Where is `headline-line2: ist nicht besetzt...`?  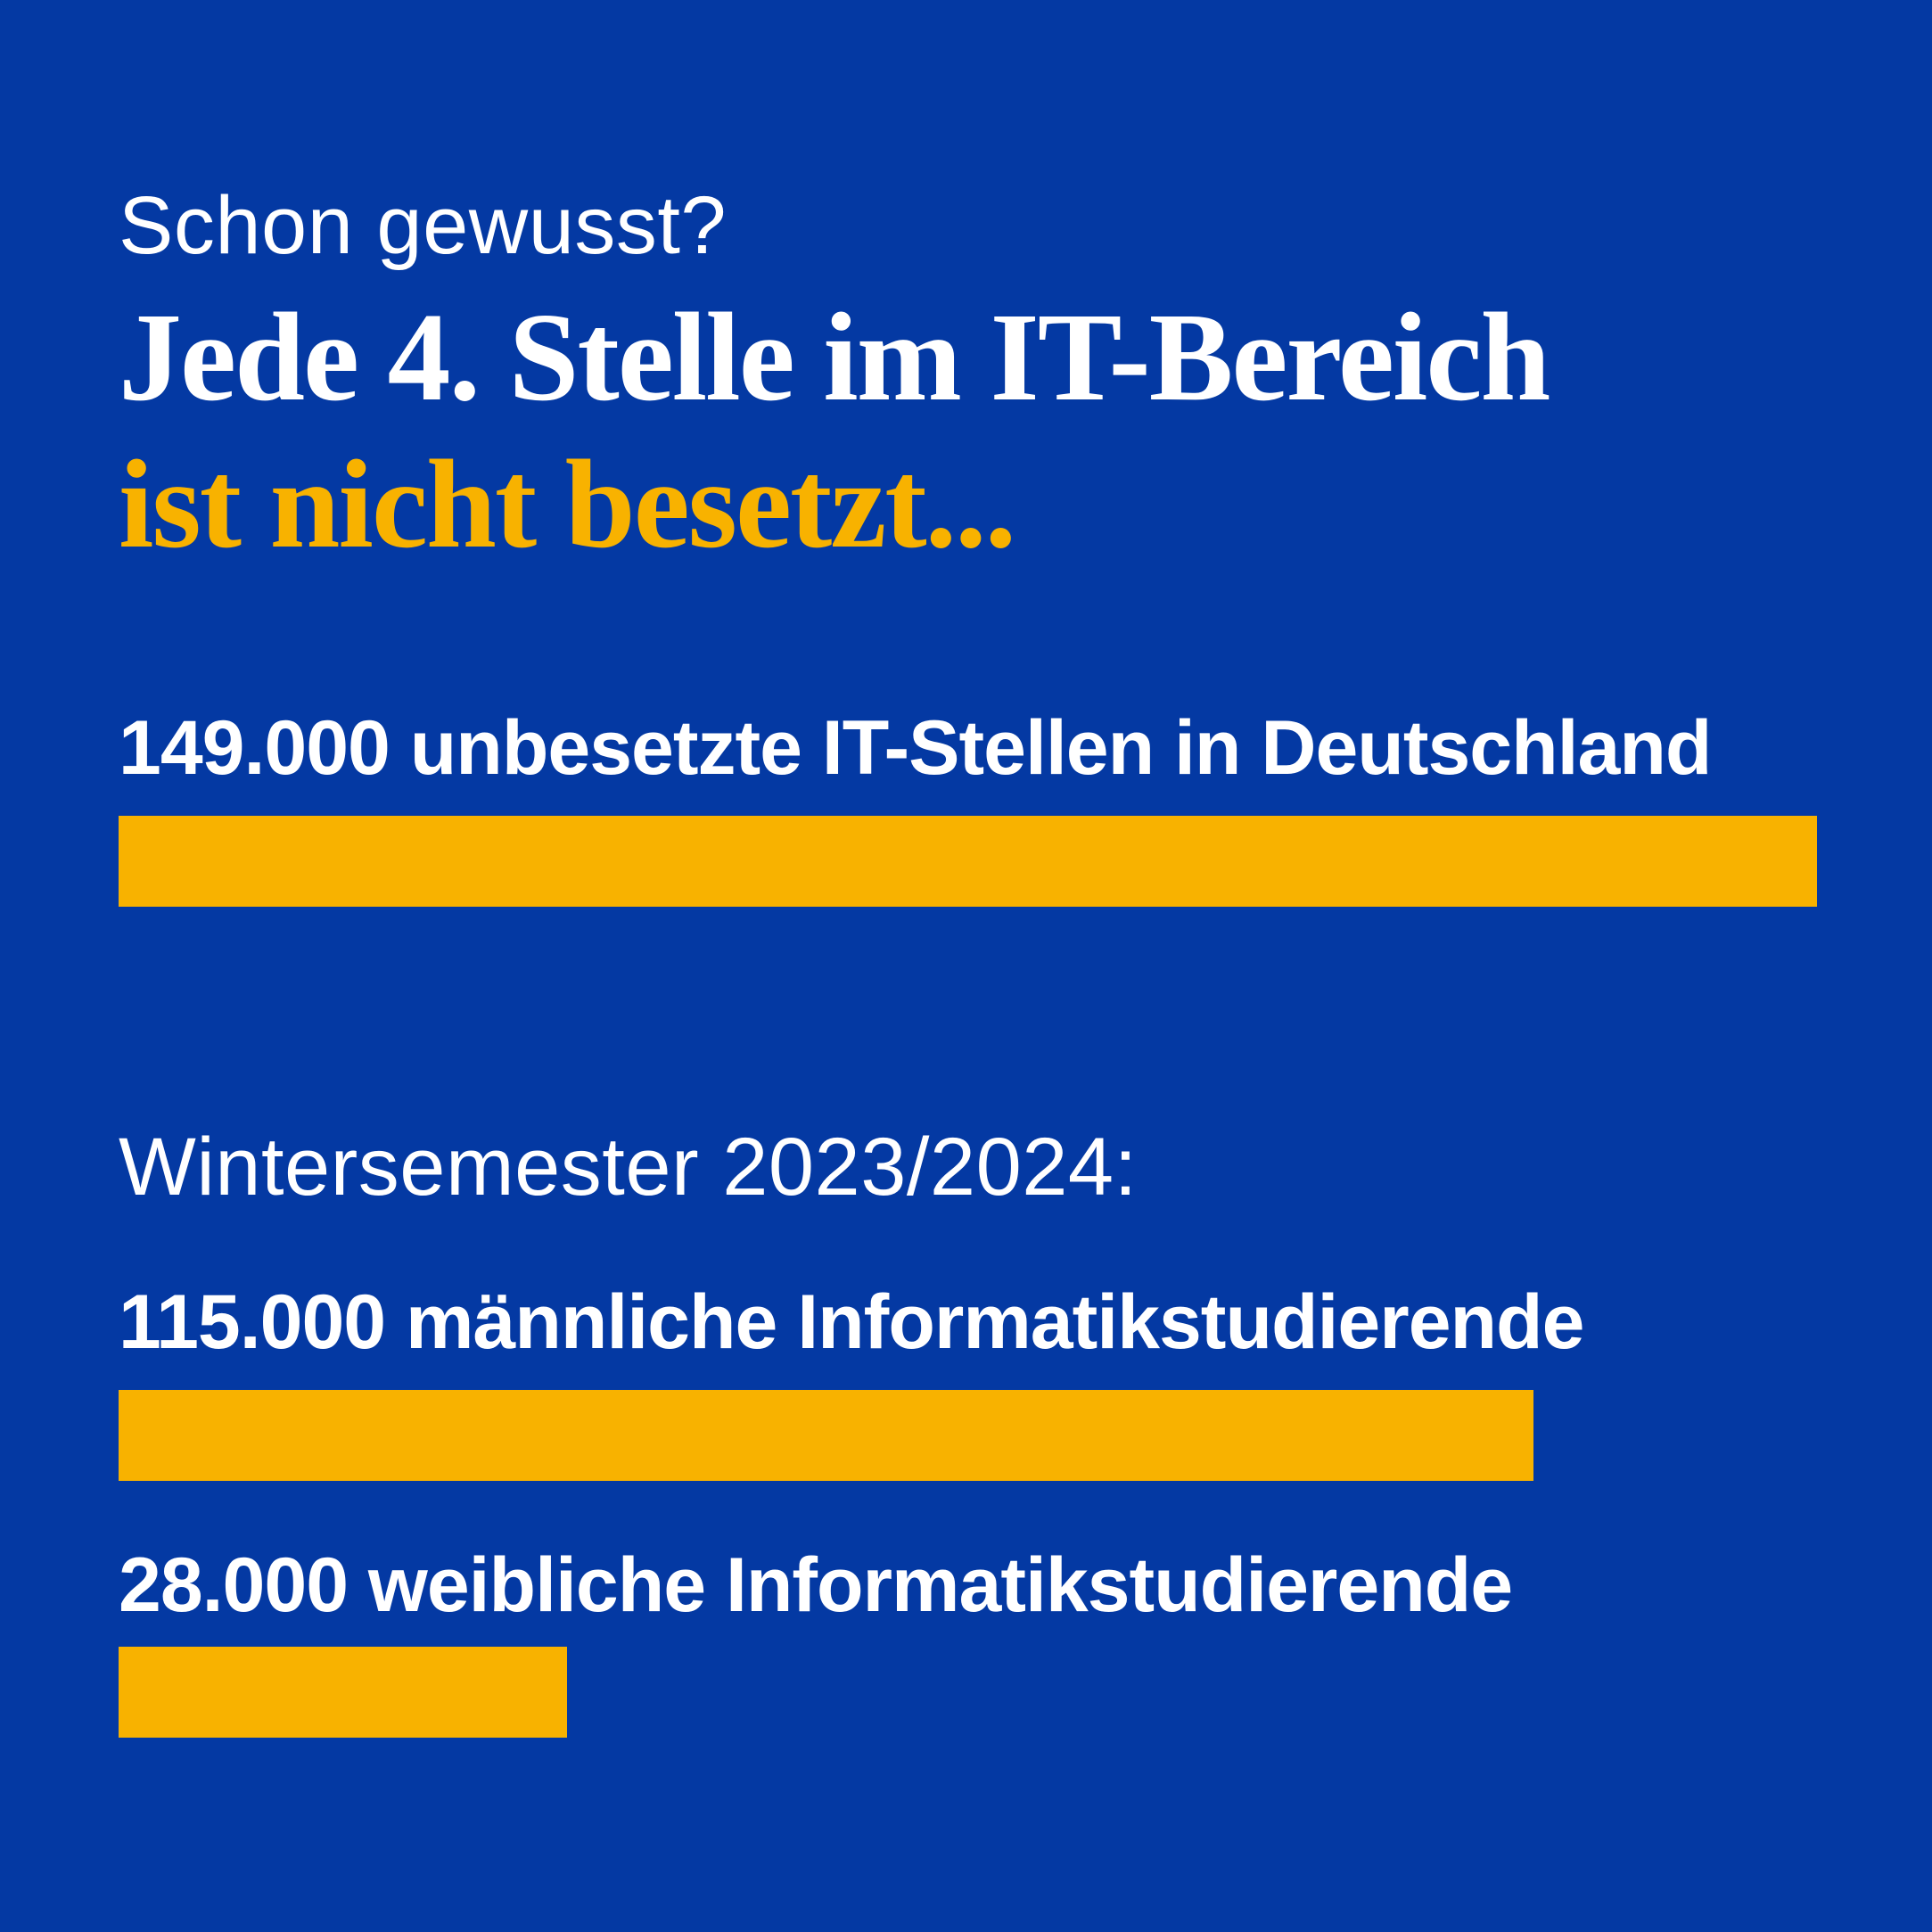 headline-line2: ist nicht besetzt... is located at coordinates (567, 503).